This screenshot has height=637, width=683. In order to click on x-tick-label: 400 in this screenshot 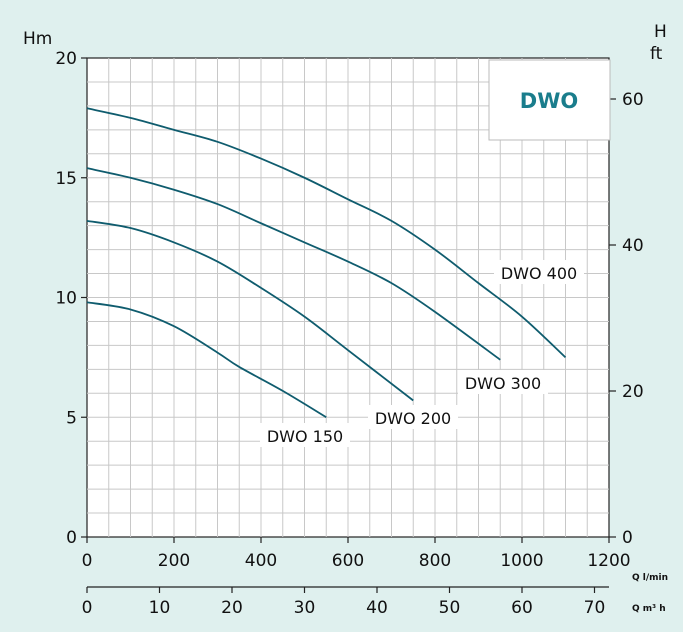, I will do `click(261, 561)`.